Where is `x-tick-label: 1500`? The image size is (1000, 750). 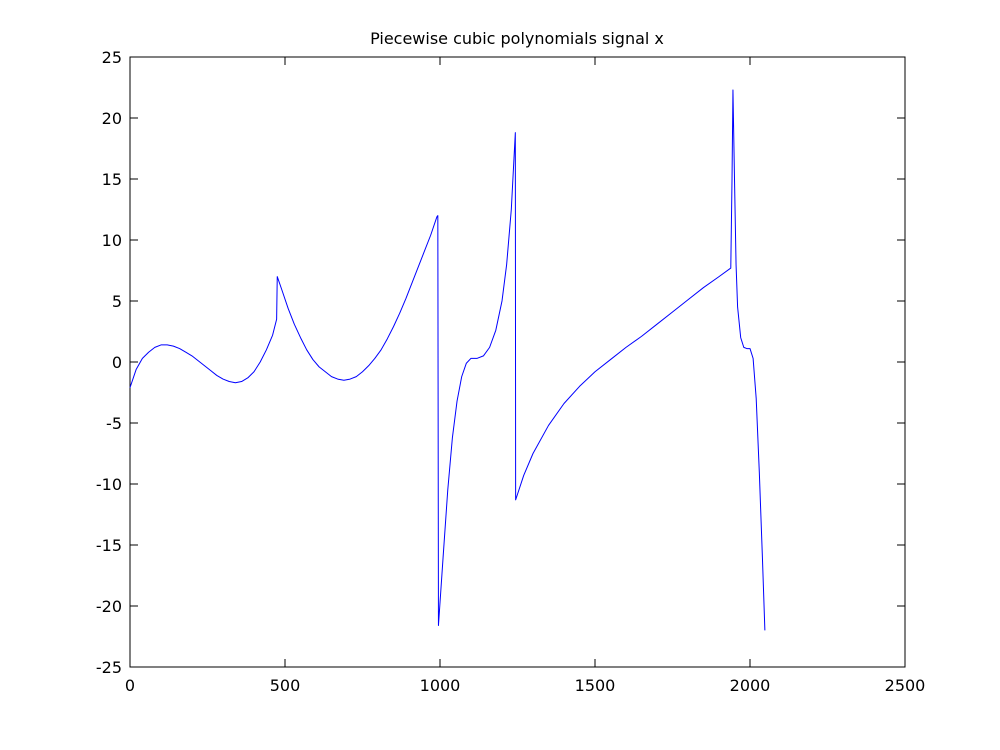 x-tick-label: 1500 is located at coordinates (595, 685).